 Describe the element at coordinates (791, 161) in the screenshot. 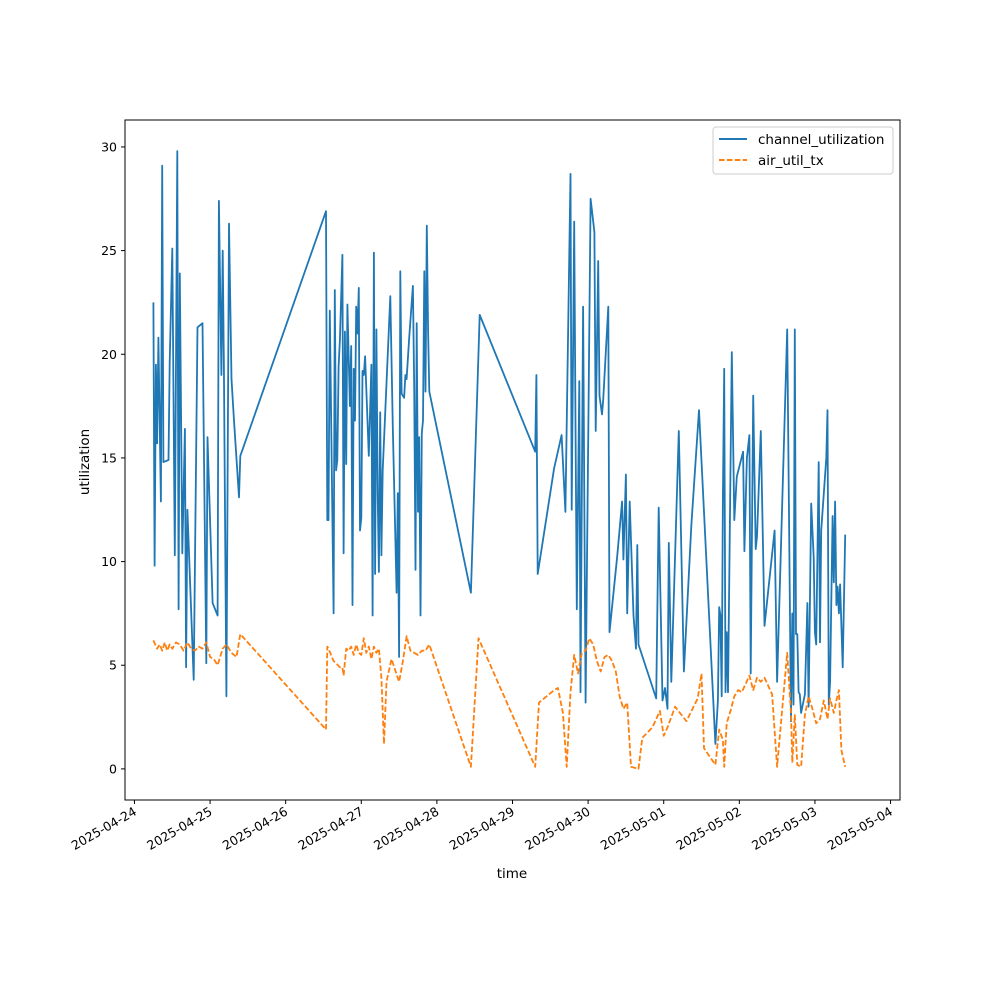

I see `legend-label-air-util-tx: air_util_tx` at that location.